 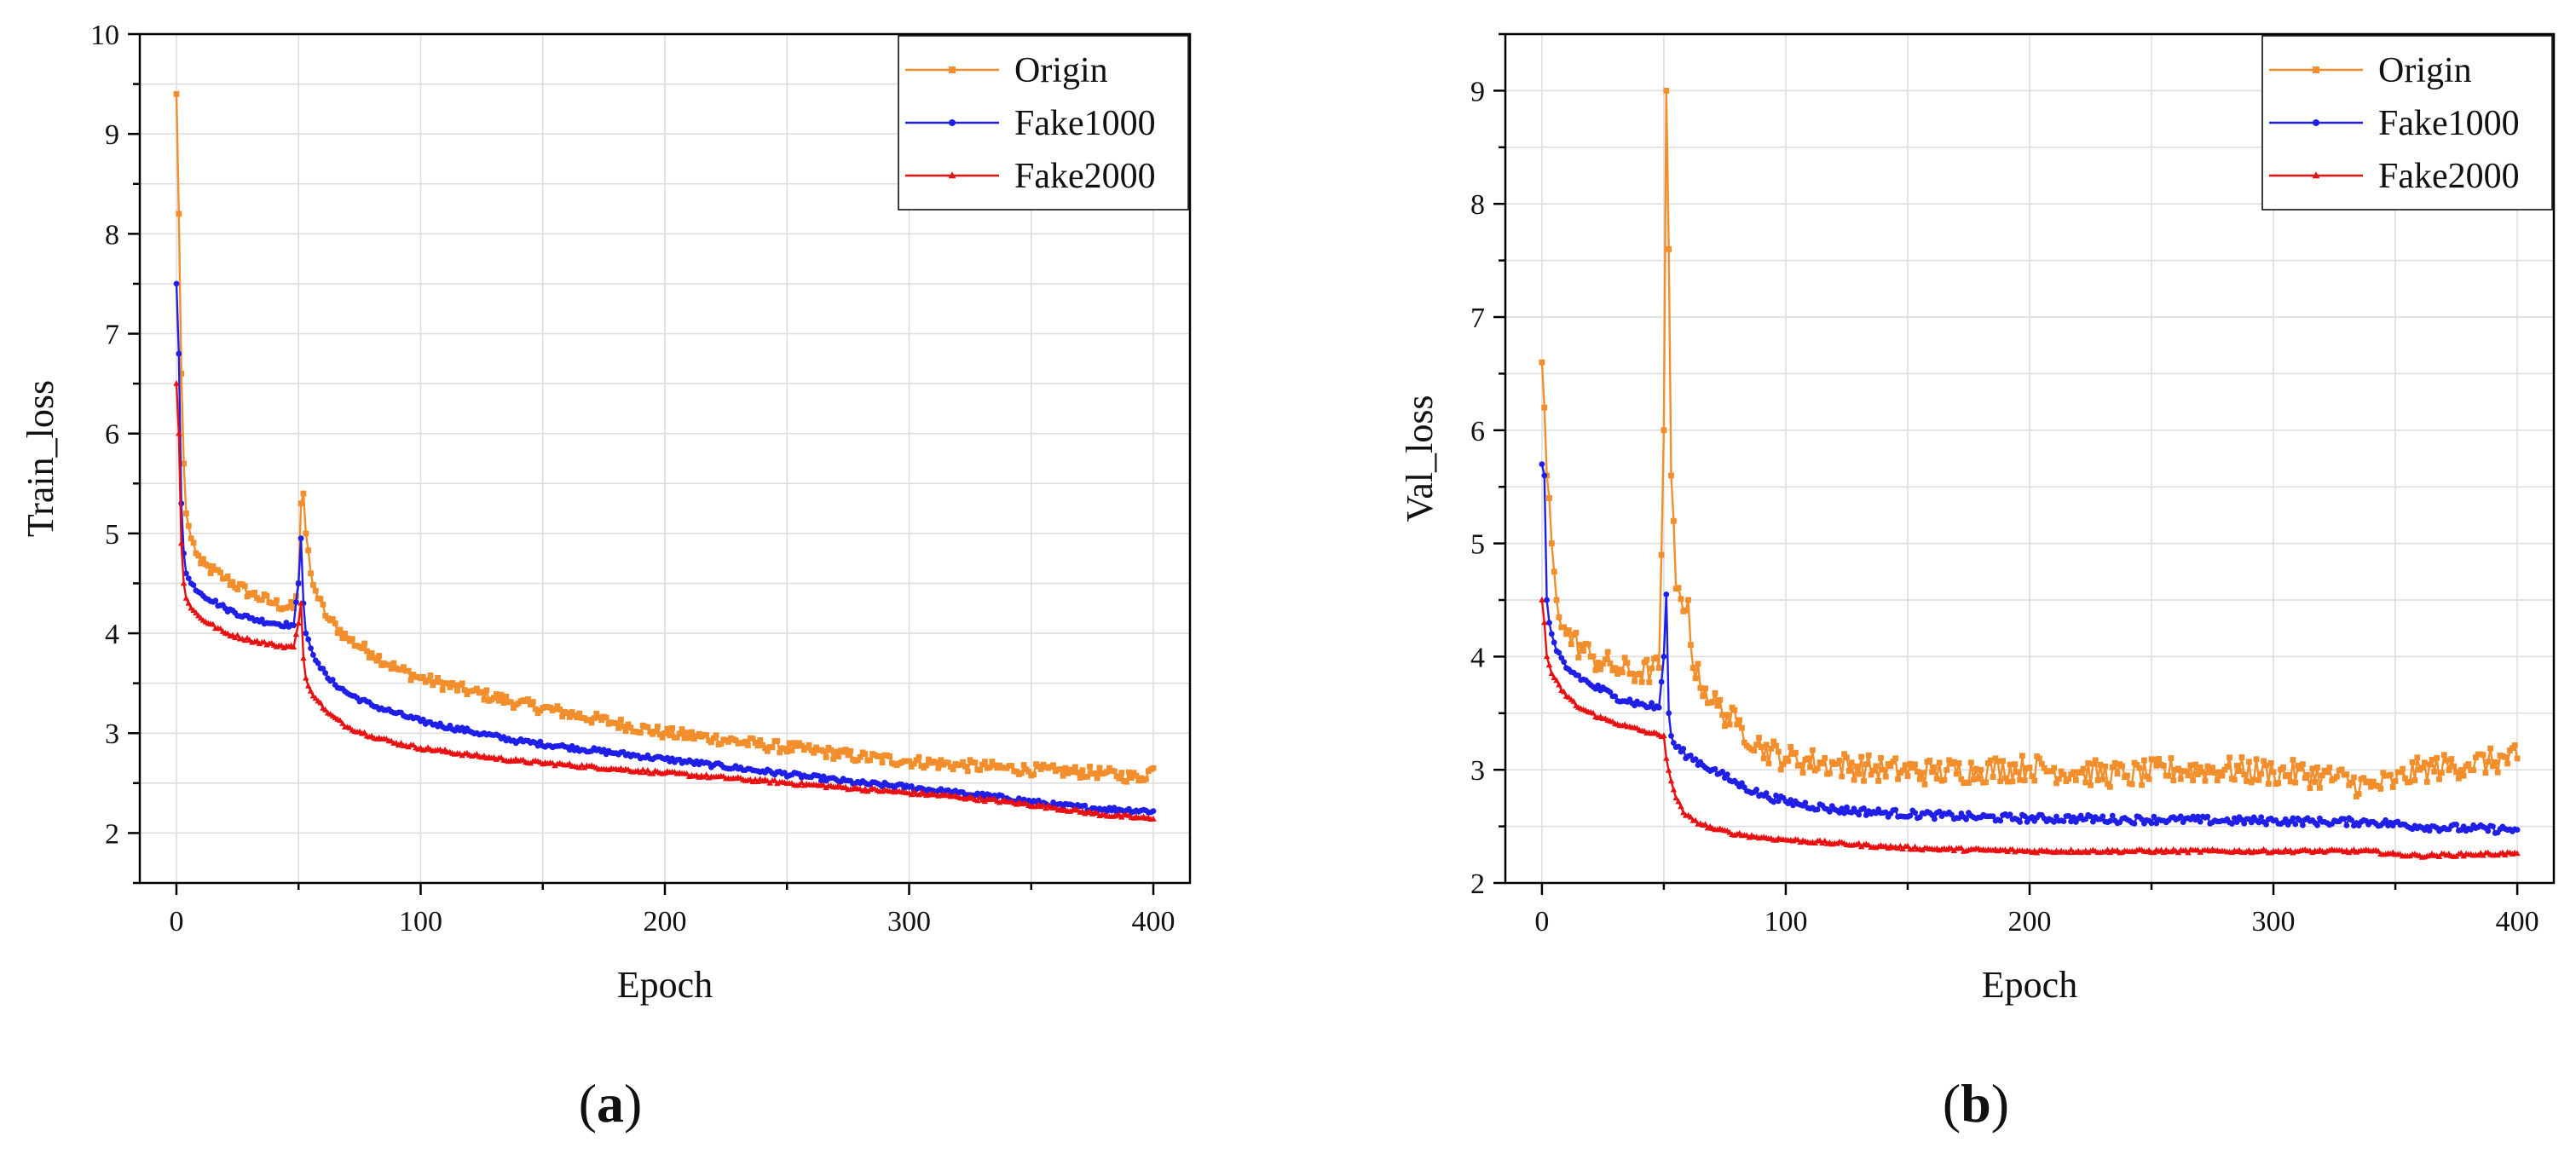 What do you see at coordinates (112, 535) in the screenshot?
I see `y-tick-label: 5` at bounding box center [112, 535].